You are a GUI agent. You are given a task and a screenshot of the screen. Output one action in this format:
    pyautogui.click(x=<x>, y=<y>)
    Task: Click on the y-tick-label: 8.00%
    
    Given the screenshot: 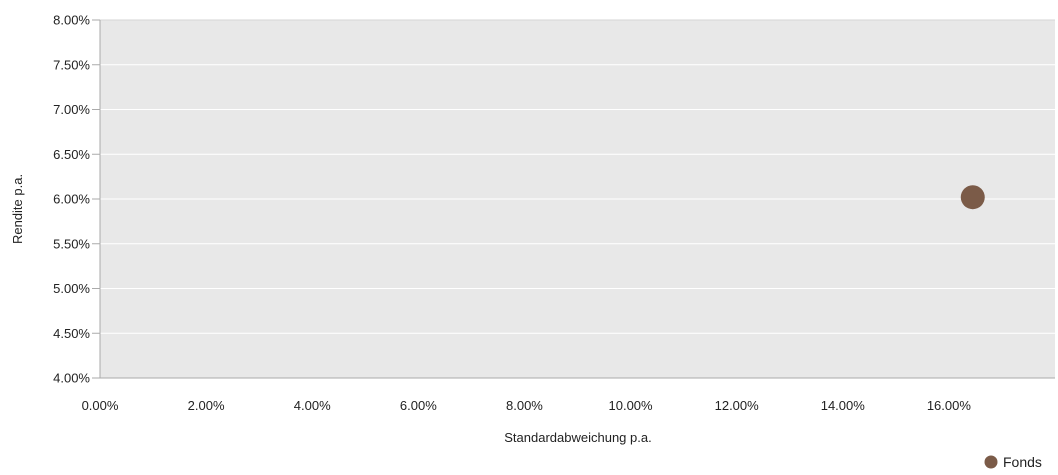 What is the action you would take?
    pyautogui.click(x=71, y=20)
    